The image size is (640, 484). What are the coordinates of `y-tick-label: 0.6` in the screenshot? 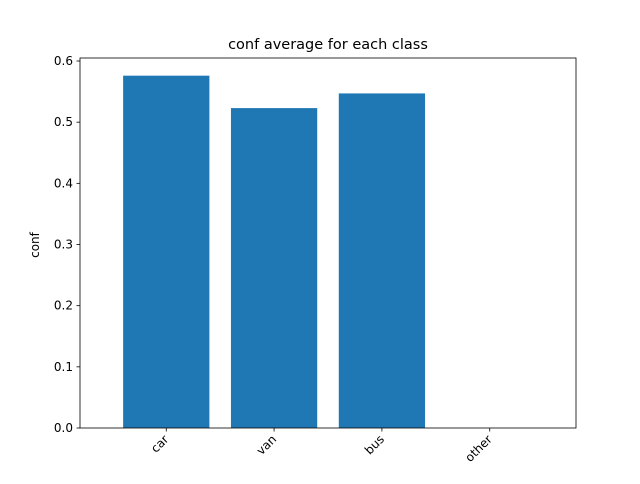 It's located at (63, 61).